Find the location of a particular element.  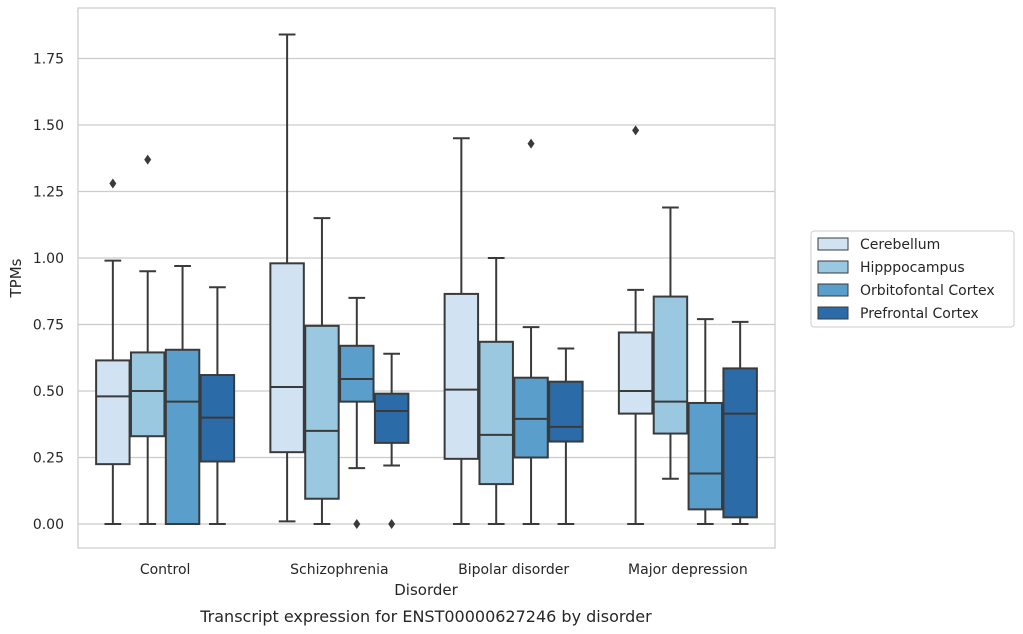

y-tick-label: 0.00 is located at coordinates (48, 525).